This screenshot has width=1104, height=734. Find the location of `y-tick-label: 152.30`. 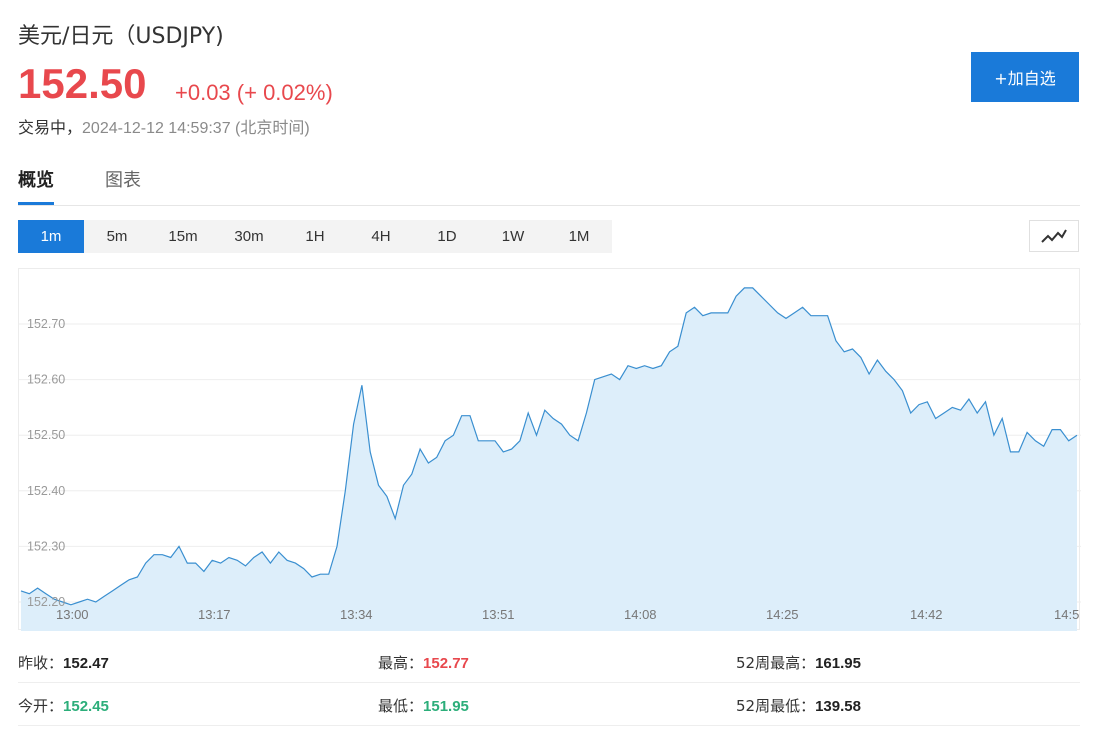

y-tick-label: 152.30 is located at coordinates (46, 546).